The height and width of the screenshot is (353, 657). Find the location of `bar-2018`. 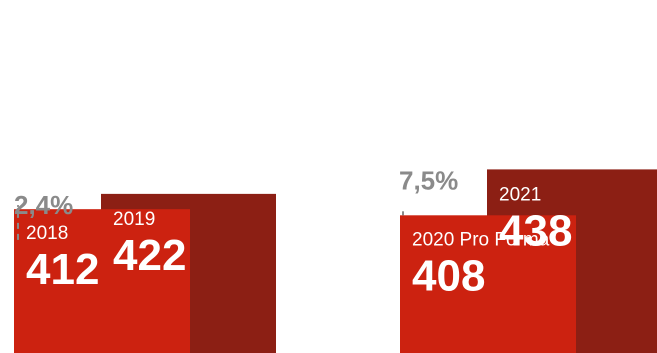

bar-2018 is located at coordinates (102, 281).